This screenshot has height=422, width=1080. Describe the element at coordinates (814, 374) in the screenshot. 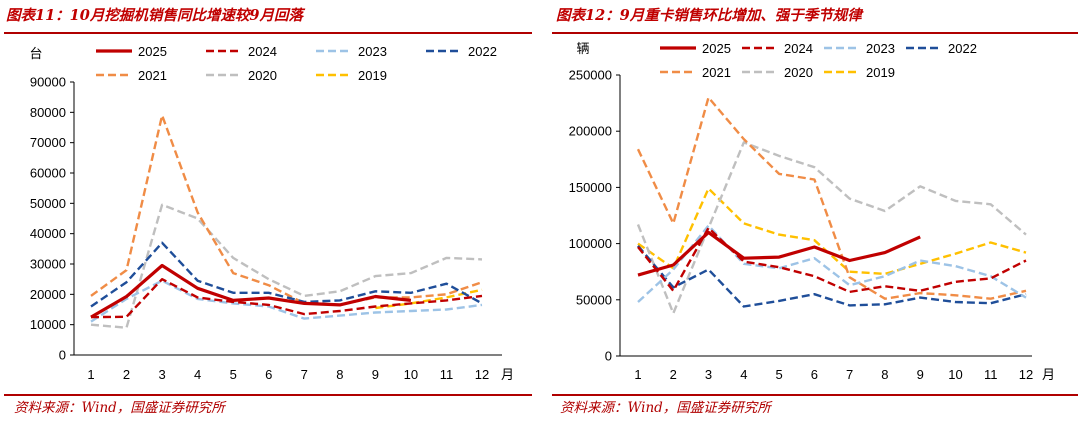

I see `right-x-tick-label: 6` at that location.